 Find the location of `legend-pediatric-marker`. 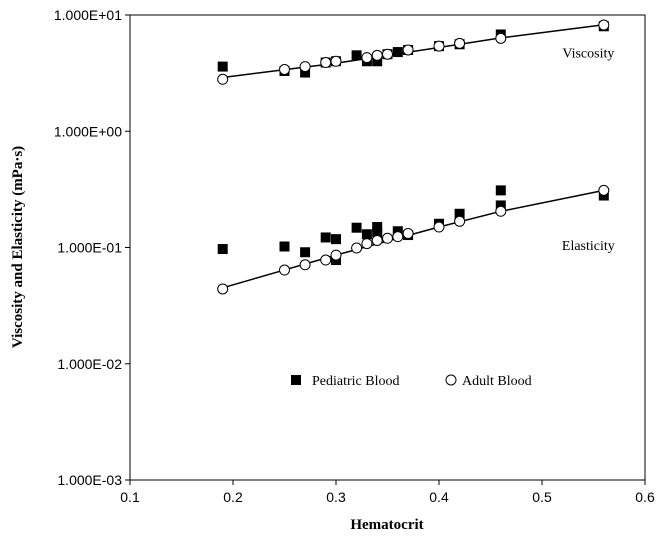

legend-pediatric-marker is located at coordinates (296, 380).